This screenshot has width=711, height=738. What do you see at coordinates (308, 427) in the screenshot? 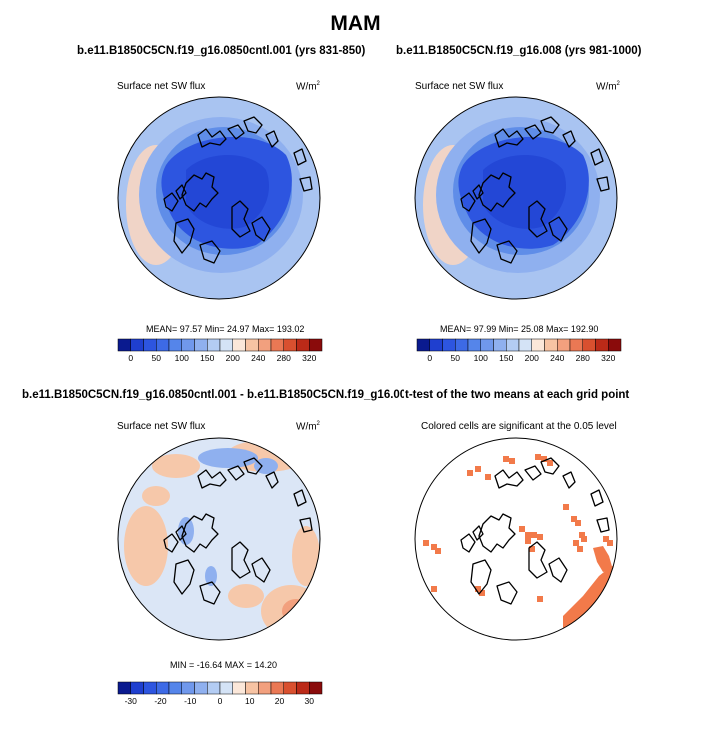
I see `panel-3-units-label: W/m2` at bounding box center [308, 427].